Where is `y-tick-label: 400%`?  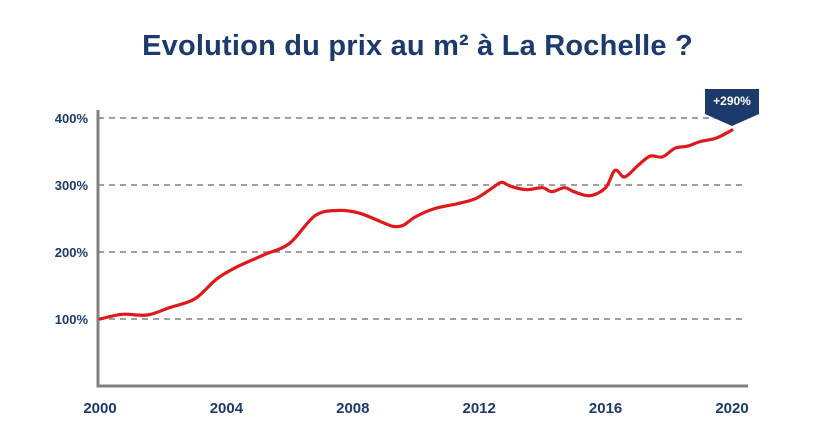
y-tick-label: 400% is located at coordinates (72, 118).